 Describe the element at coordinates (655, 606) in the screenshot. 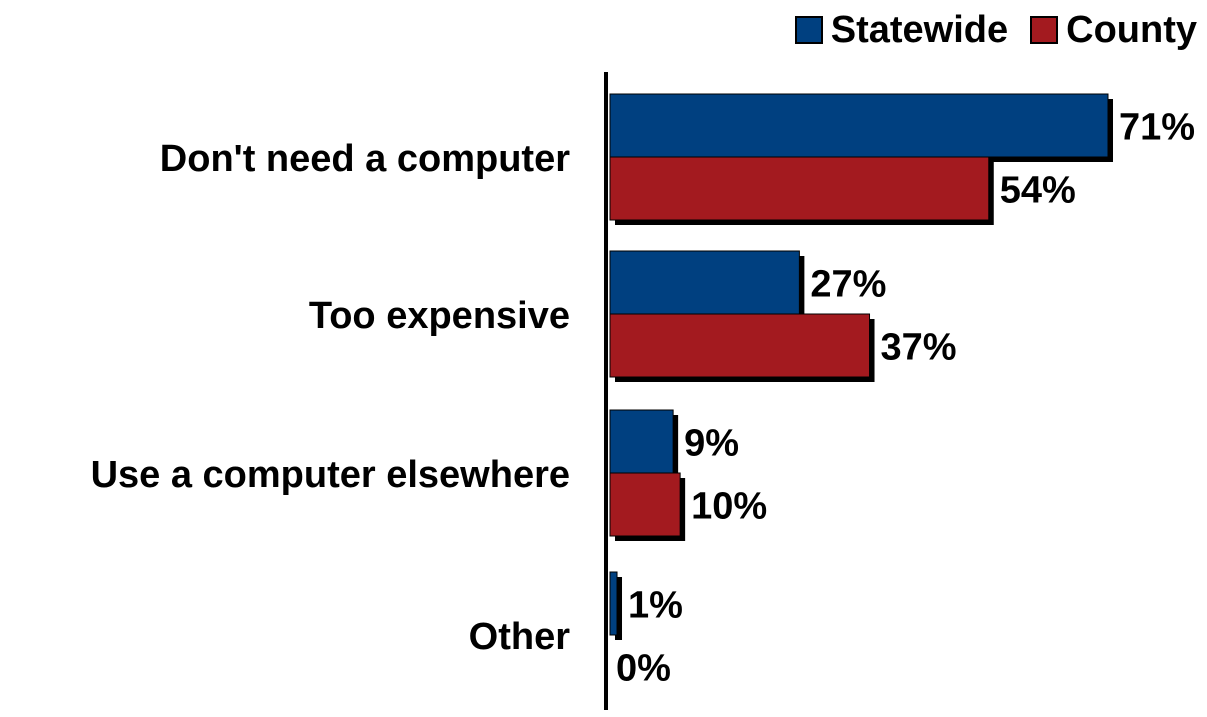

I see `data-label: 1%` at that location.